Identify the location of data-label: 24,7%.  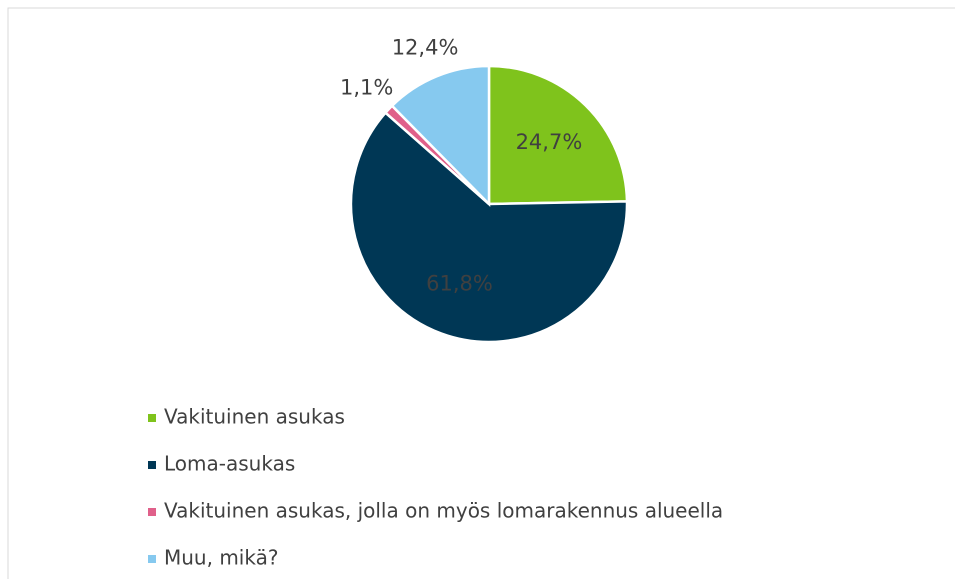
(549, 142).